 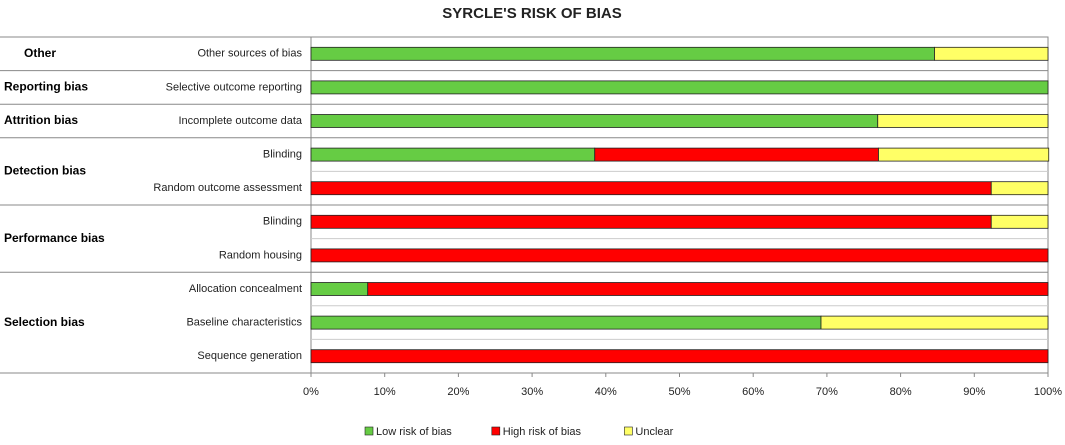 I want to click on x-tick-label: 30%, so click(x=532, y=392).